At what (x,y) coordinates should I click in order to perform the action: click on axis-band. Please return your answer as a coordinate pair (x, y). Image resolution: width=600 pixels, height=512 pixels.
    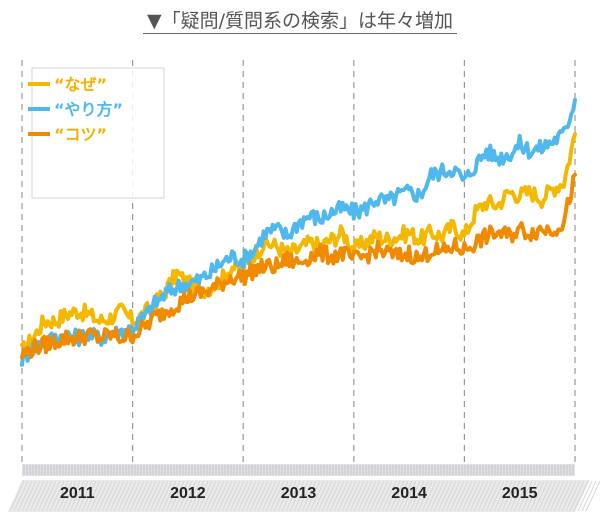
    Looking at the image, I should click on (298, 470).